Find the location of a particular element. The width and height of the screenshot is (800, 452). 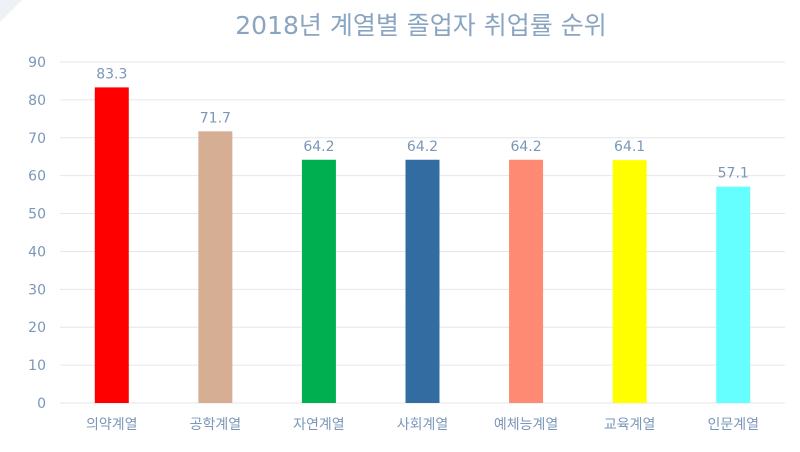

data-label: 83.3 is located at coordinates (111, 74).